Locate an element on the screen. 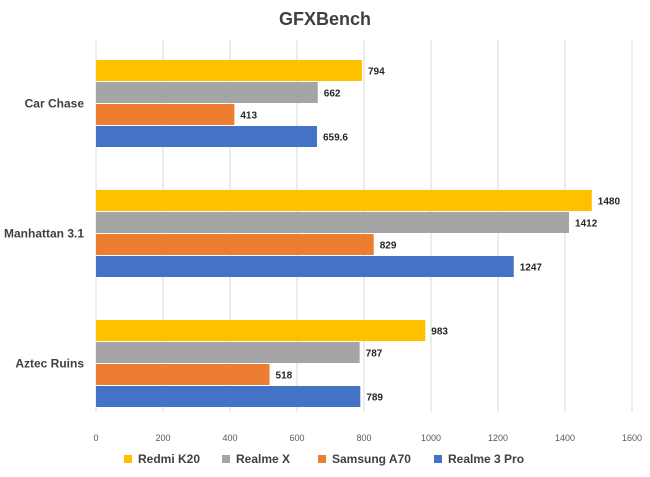  x-tick-label: 1400 is located at coordinates (565, 438).